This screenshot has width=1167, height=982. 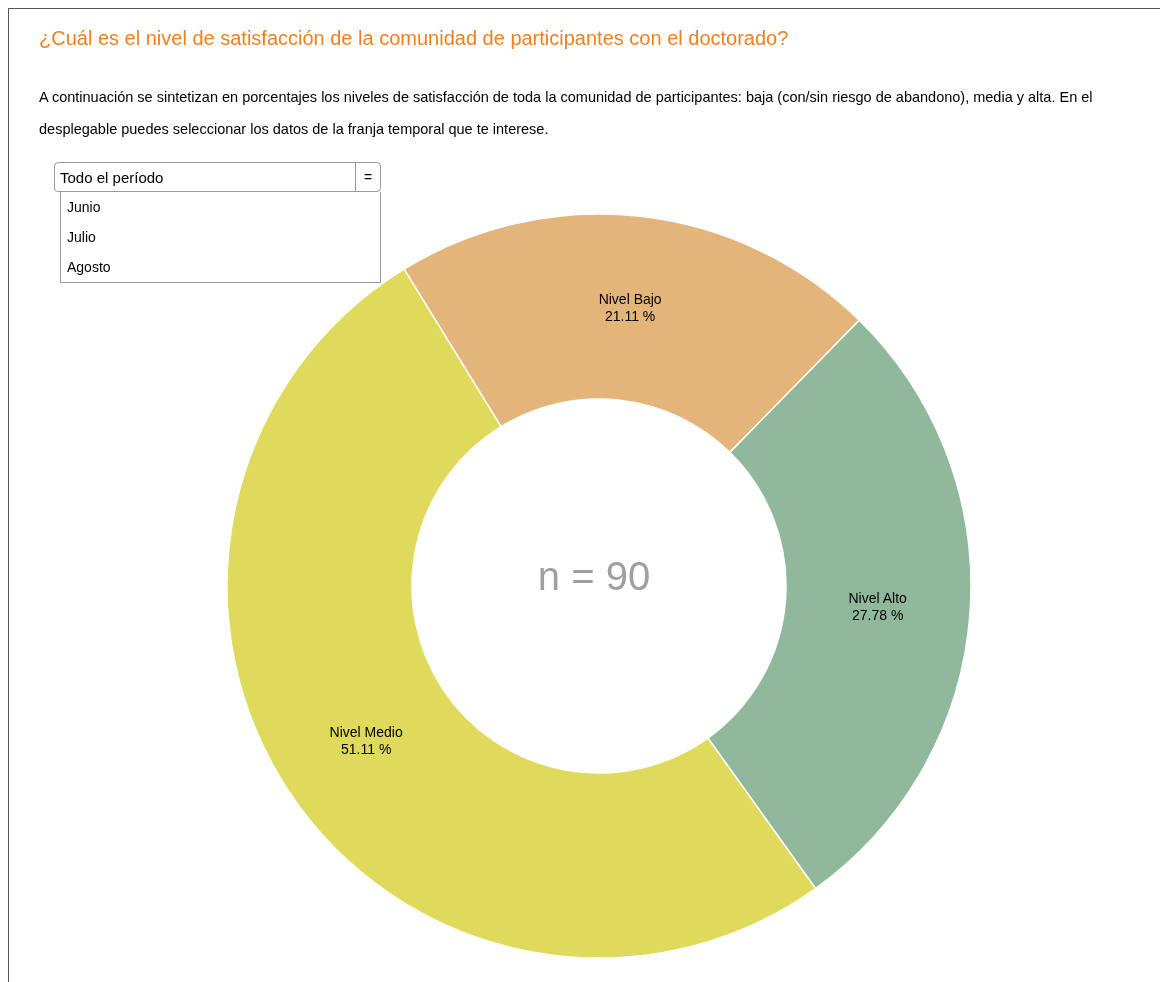 I want to click on text: n = 90, so click(x=594, y=576).